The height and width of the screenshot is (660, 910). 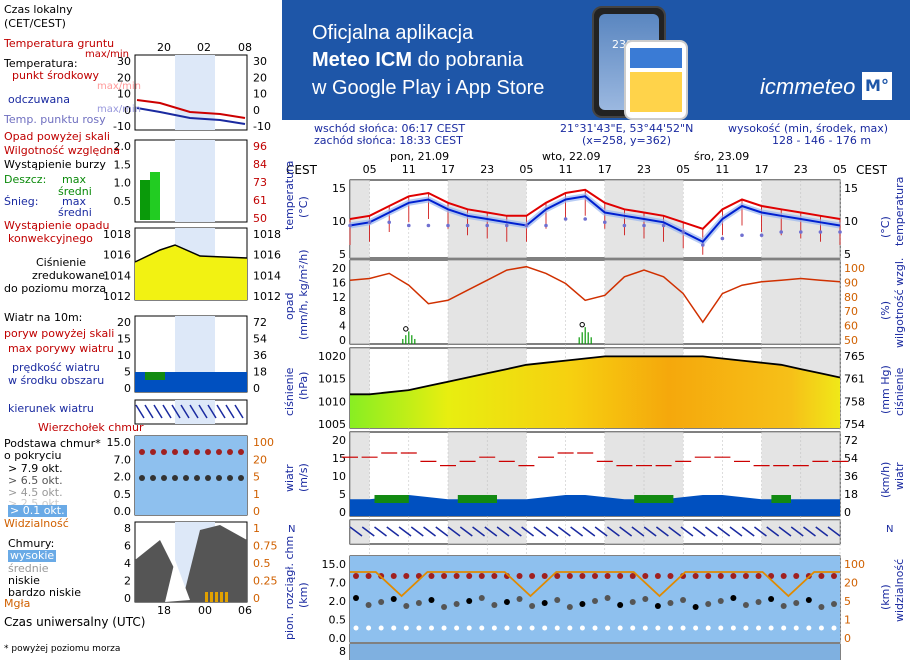 I want to click on legend-tick-temp_r: -10, so click(x=262, y=126).